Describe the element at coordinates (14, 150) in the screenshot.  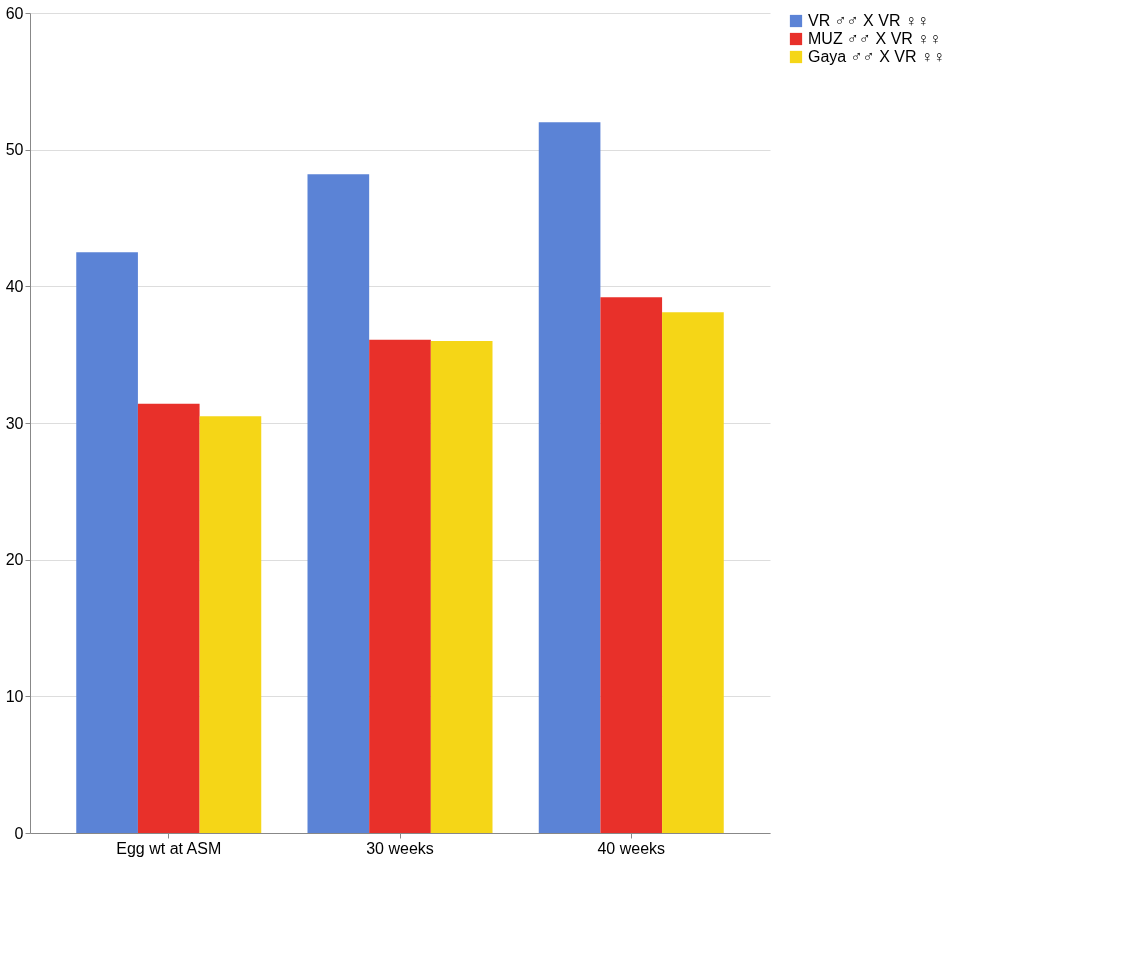
I see `y-tick-label: 50` at that location.